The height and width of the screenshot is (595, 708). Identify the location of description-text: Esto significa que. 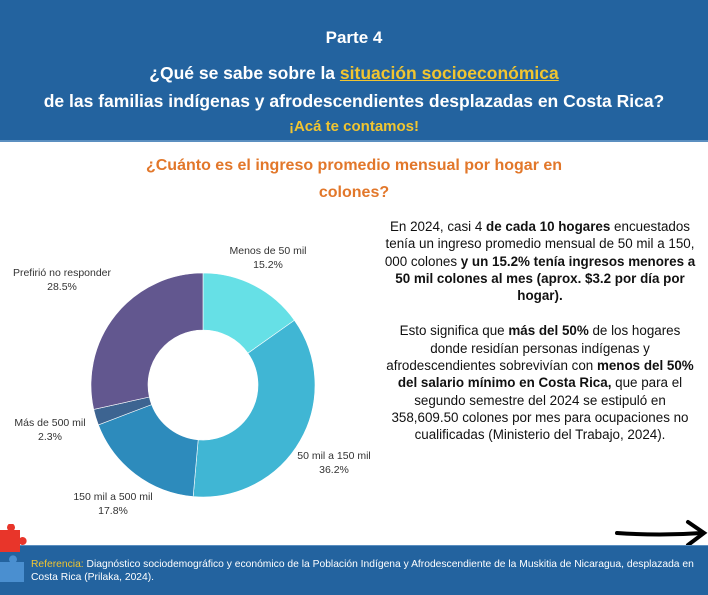
(454, 331).